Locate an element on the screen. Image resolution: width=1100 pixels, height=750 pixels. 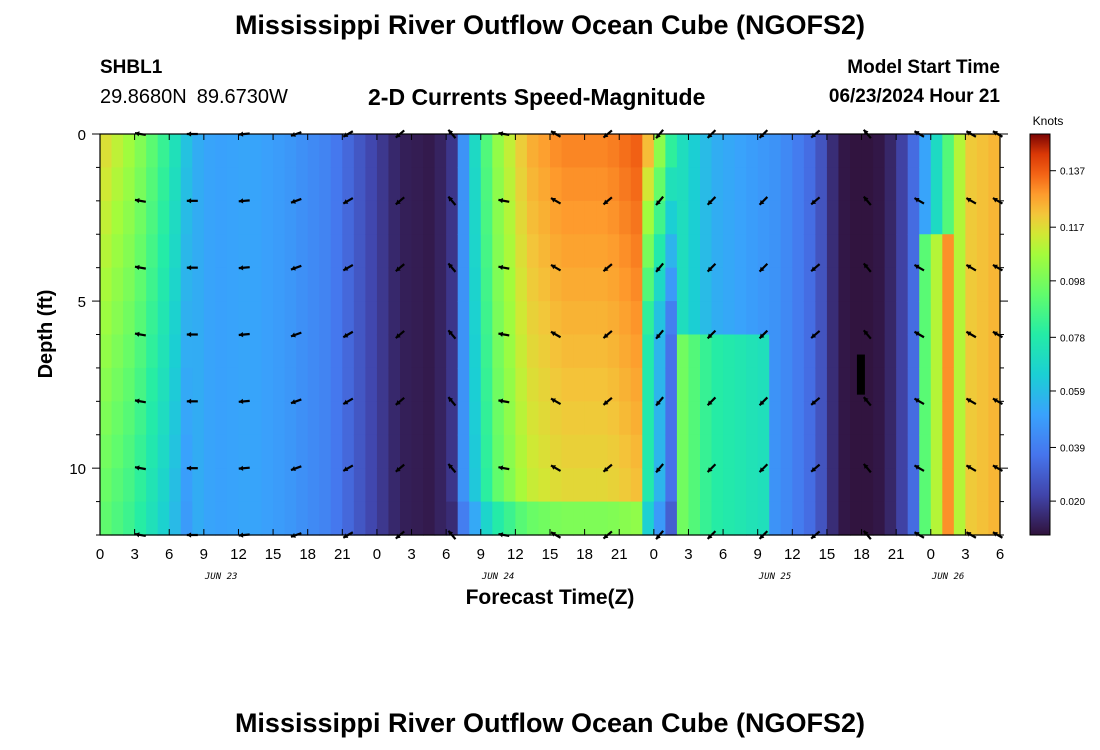
x-tick-label: 9 is located at coordinates (204, 554).